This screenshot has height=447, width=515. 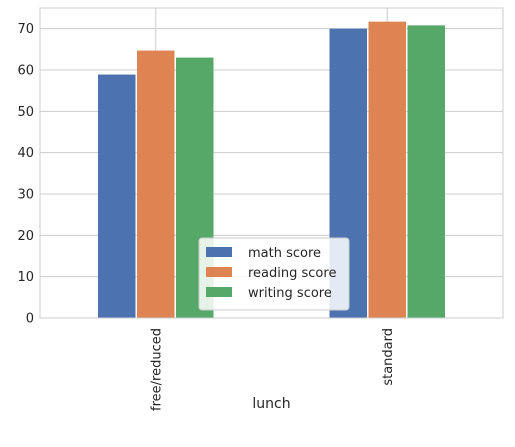 What do you see at coordinates (271, 404) in the screenshot?
I see `x-axis-label: lunch` at bounding box center [271, 404].